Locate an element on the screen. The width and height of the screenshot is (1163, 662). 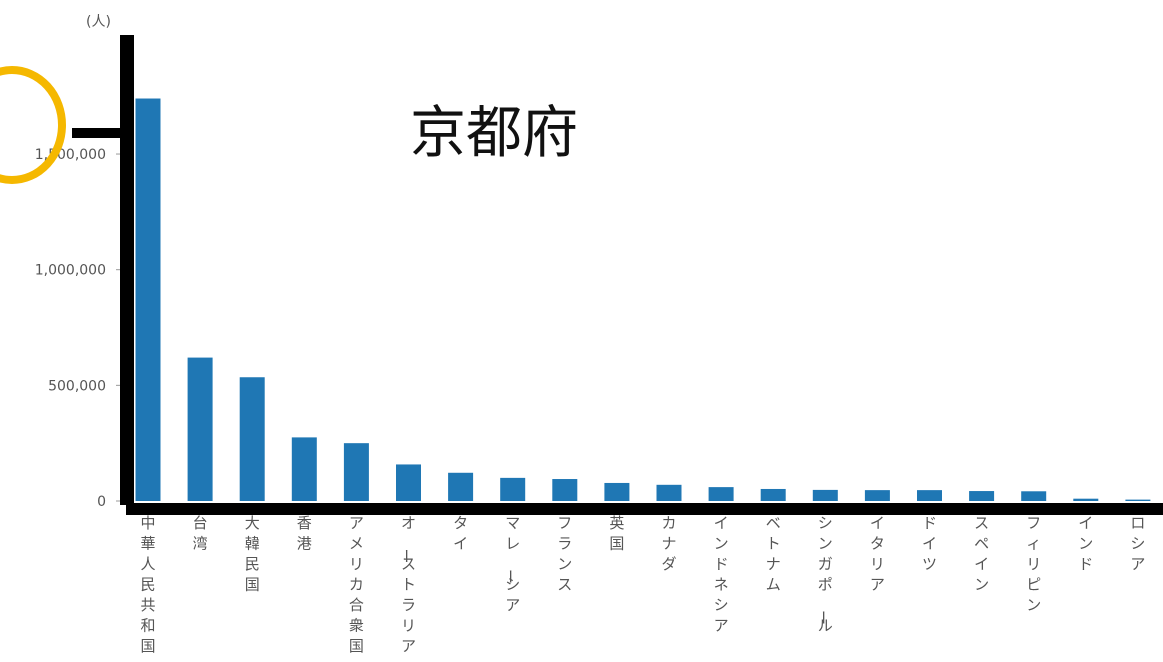
x-tick-label: スペイン is located at coordinates (981, 554).